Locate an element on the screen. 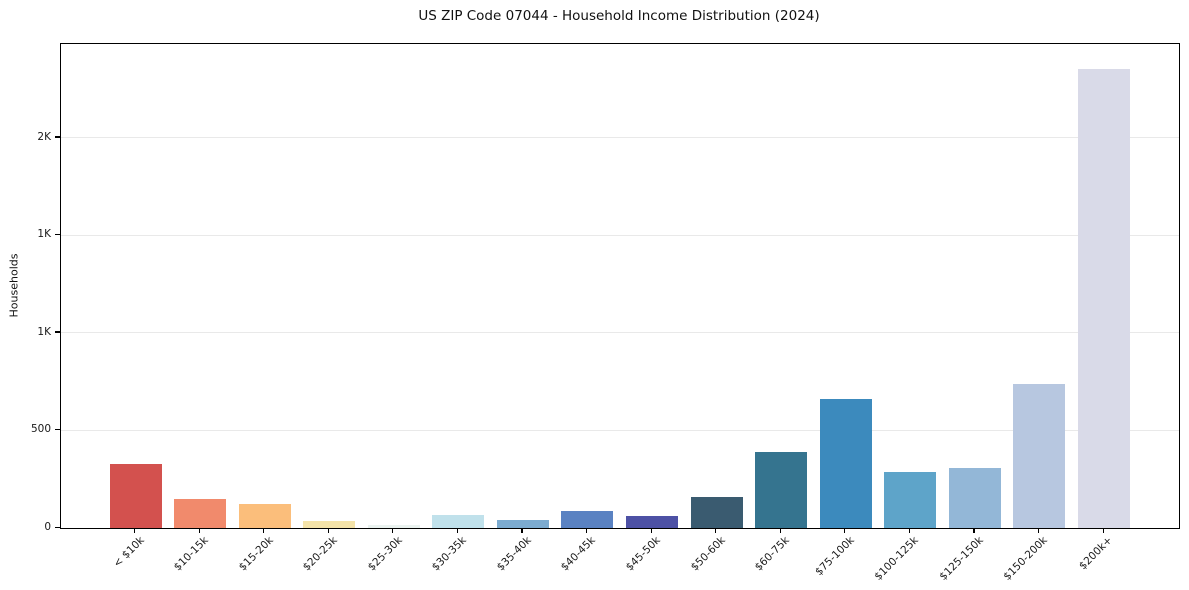 The height and width of the screenshot is (590, 1189). bar-30-35k is located at coordinates (458, 521).